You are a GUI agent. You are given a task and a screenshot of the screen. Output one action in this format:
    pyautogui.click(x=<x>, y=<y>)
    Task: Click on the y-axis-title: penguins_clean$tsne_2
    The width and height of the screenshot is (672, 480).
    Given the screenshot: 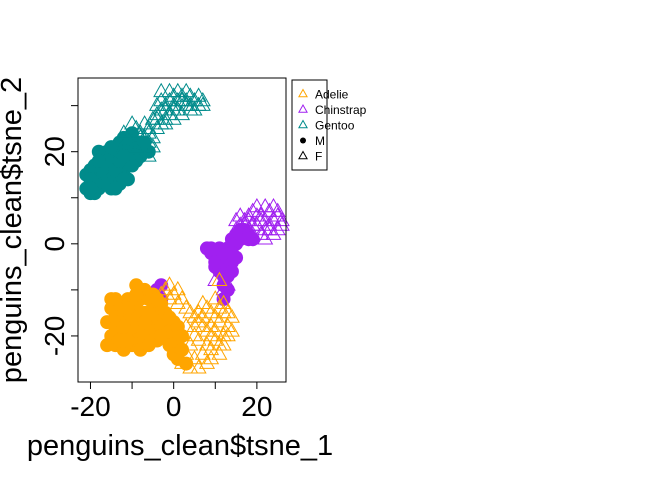 What is the action you would take?
    pyautogui.click(x=14, y=230)
    